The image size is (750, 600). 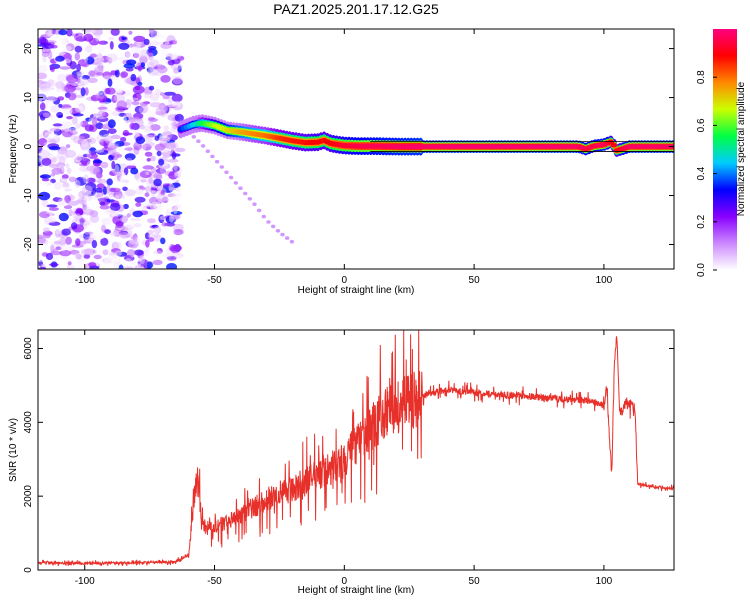 I want to click on colorbar-tick-label: 0.2, so click(x=701, y=221).